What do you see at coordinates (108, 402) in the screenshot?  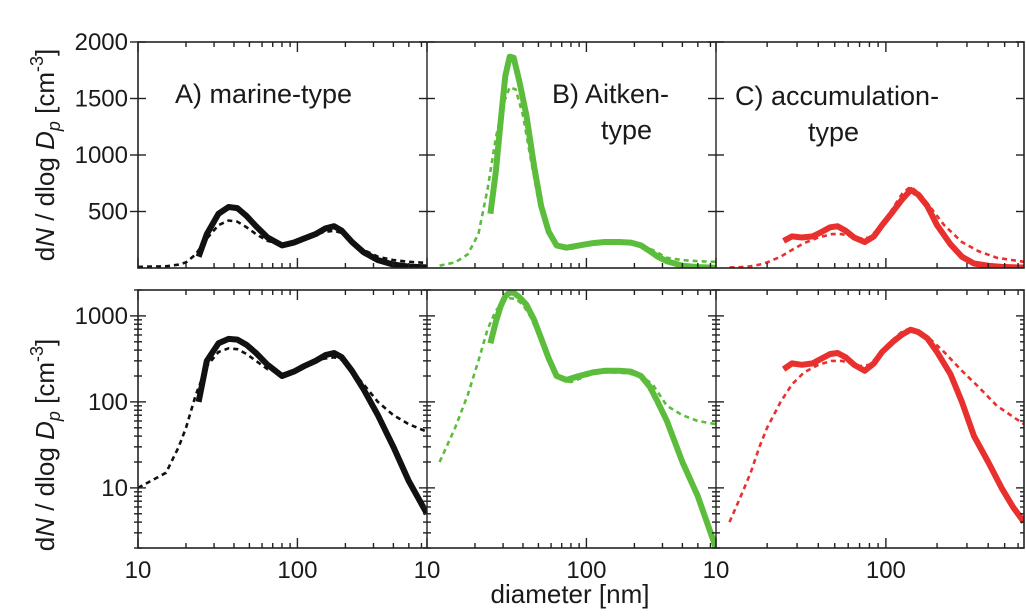 I see `bottom-y-tick-label: 100` at bounding box center [108, 402].